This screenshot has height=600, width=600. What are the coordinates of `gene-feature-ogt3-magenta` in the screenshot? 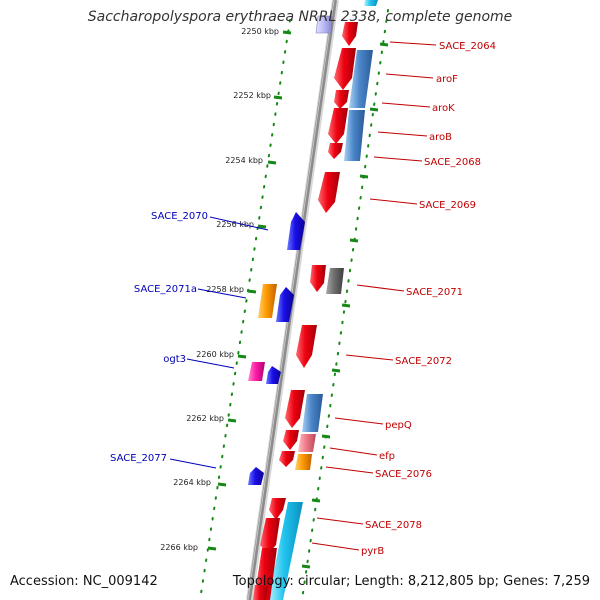 It's located at (256, 371).